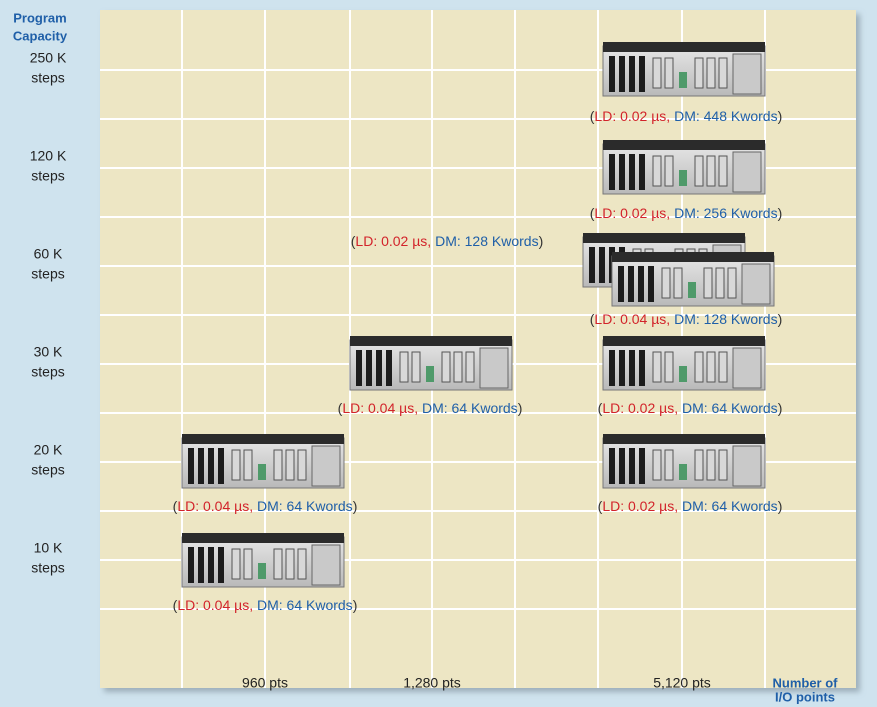  Describe the element at coordinates (40, 35) in the screenshot. I see `y-axis-title: Capacity` at that location.